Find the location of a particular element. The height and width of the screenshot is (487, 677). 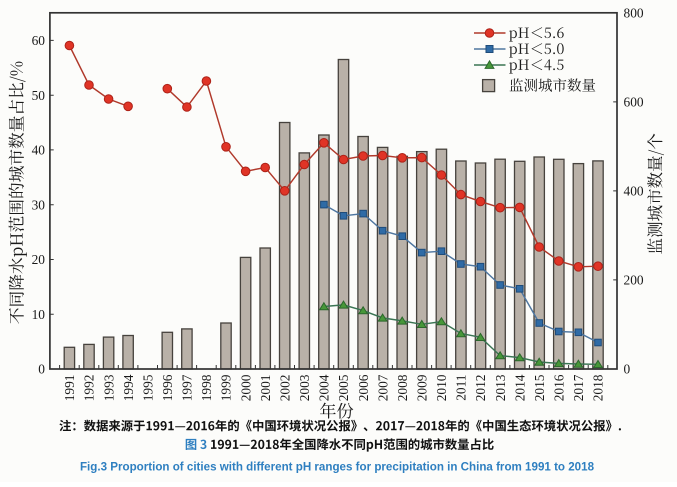

svg-text: 200 is located at coordinates (634, 280).